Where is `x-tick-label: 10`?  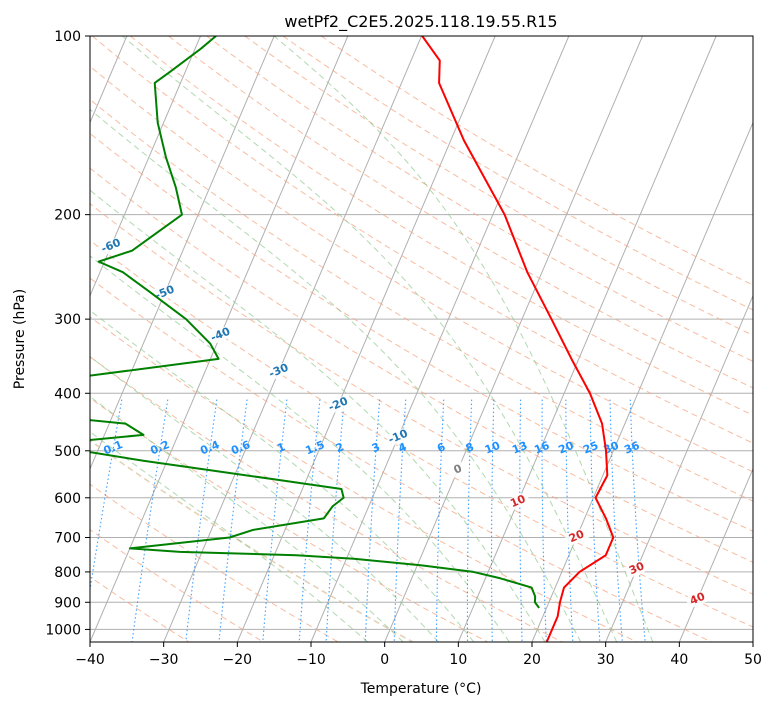
x-tick-label: 10 is located at coordinates (458, 660).